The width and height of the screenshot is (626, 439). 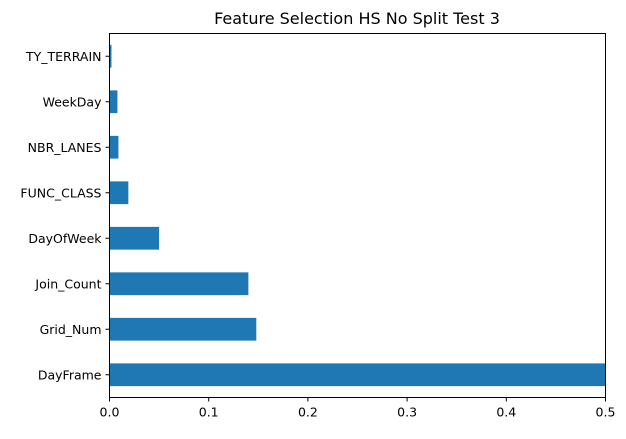 I want to click on y-tick-label: FUNC_CLASS, so click(x=60, y=192).